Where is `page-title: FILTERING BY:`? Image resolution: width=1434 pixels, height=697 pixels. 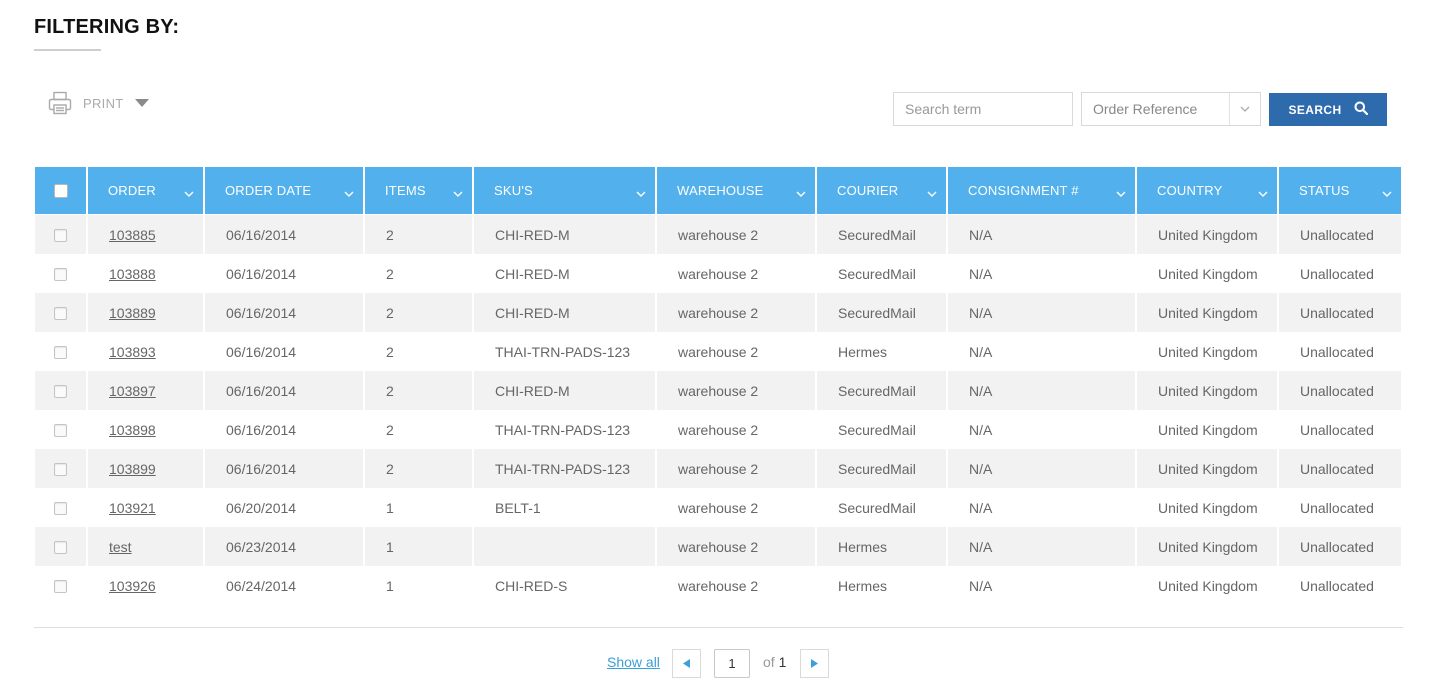
page-title: FILTERING BY: is located at coordinates (107, 27).